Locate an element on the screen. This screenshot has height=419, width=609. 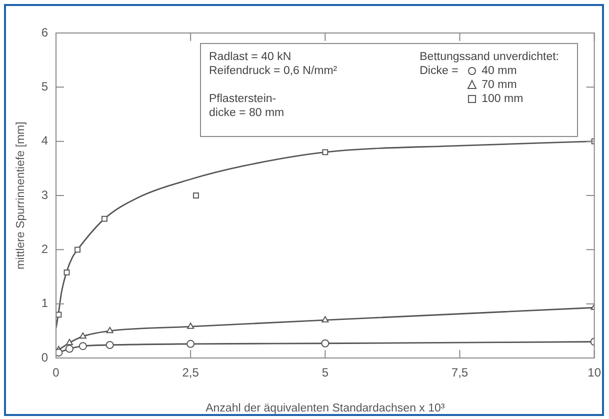
x-axis-title: Anzahl der äquivalenten Standardachsen x 10³ is located at coordinates (325, 408).